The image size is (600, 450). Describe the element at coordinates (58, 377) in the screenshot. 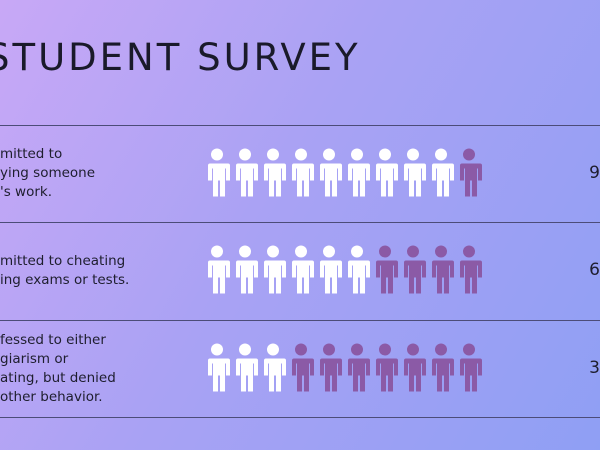

I see `description-line: ating, but denied` at that location.